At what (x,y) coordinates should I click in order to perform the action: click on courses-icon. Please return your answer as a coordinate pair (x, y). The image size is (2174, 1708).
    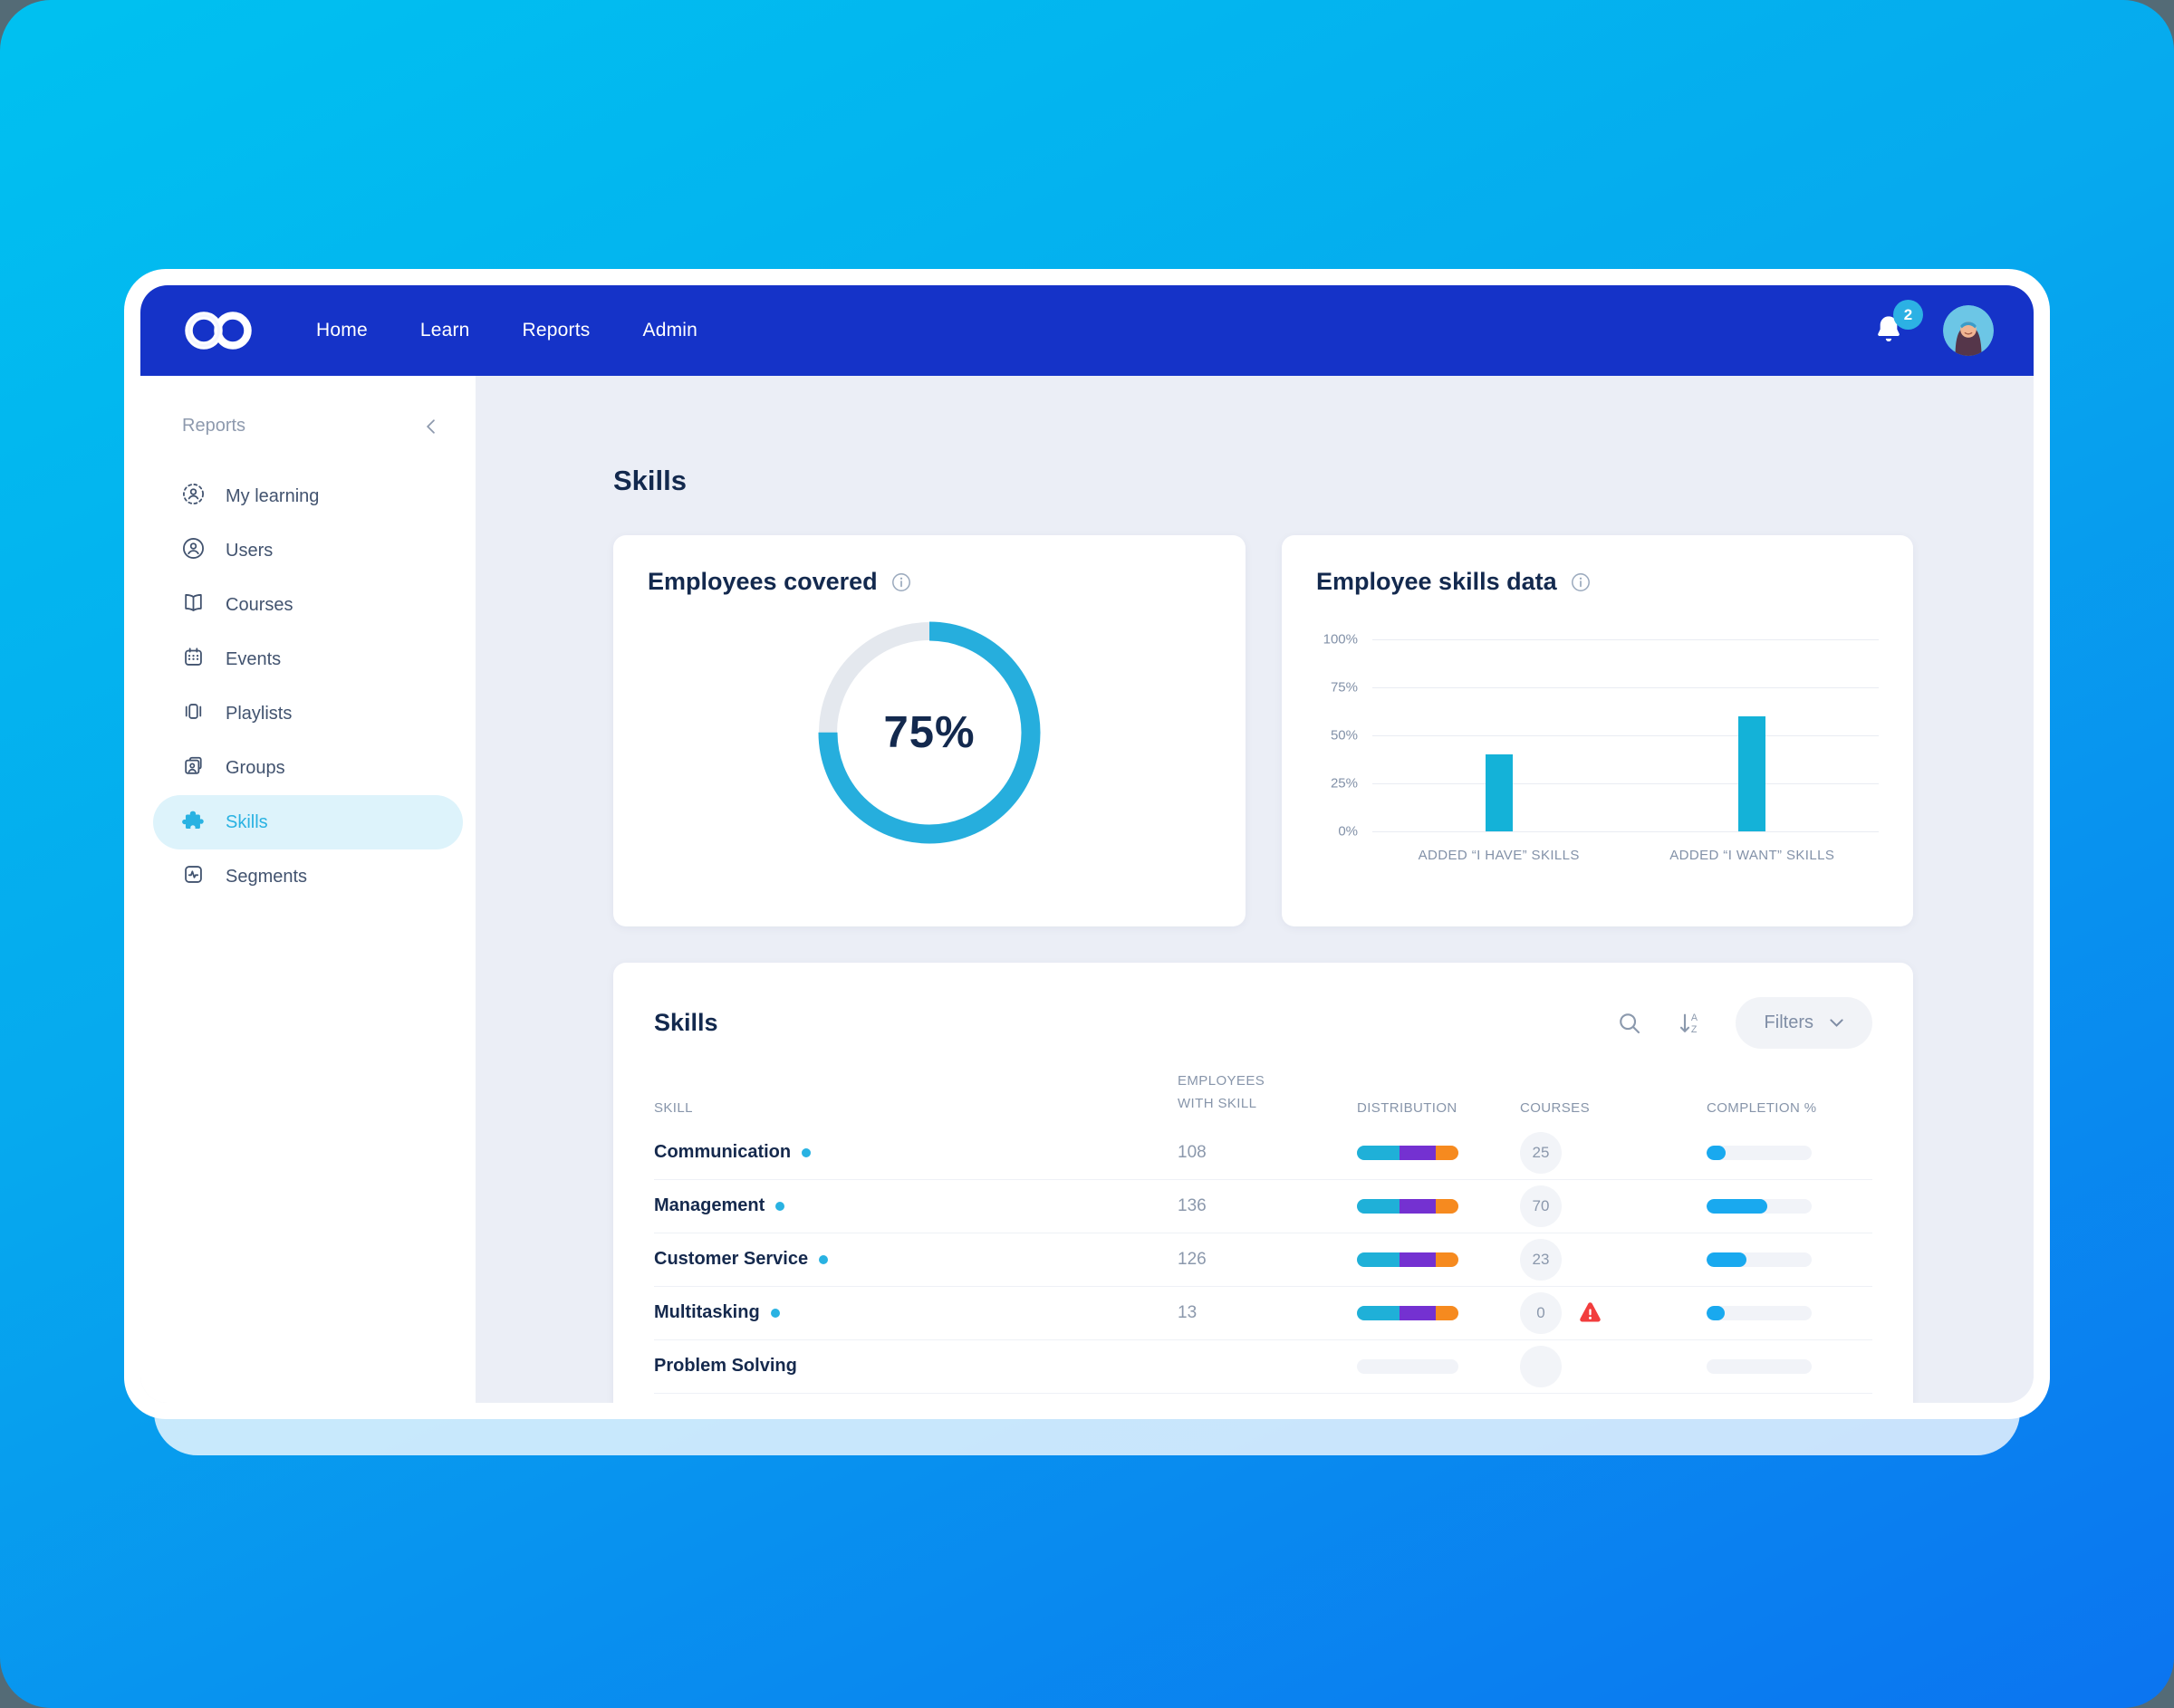
    Looking at the image, I should click on (193, 605).